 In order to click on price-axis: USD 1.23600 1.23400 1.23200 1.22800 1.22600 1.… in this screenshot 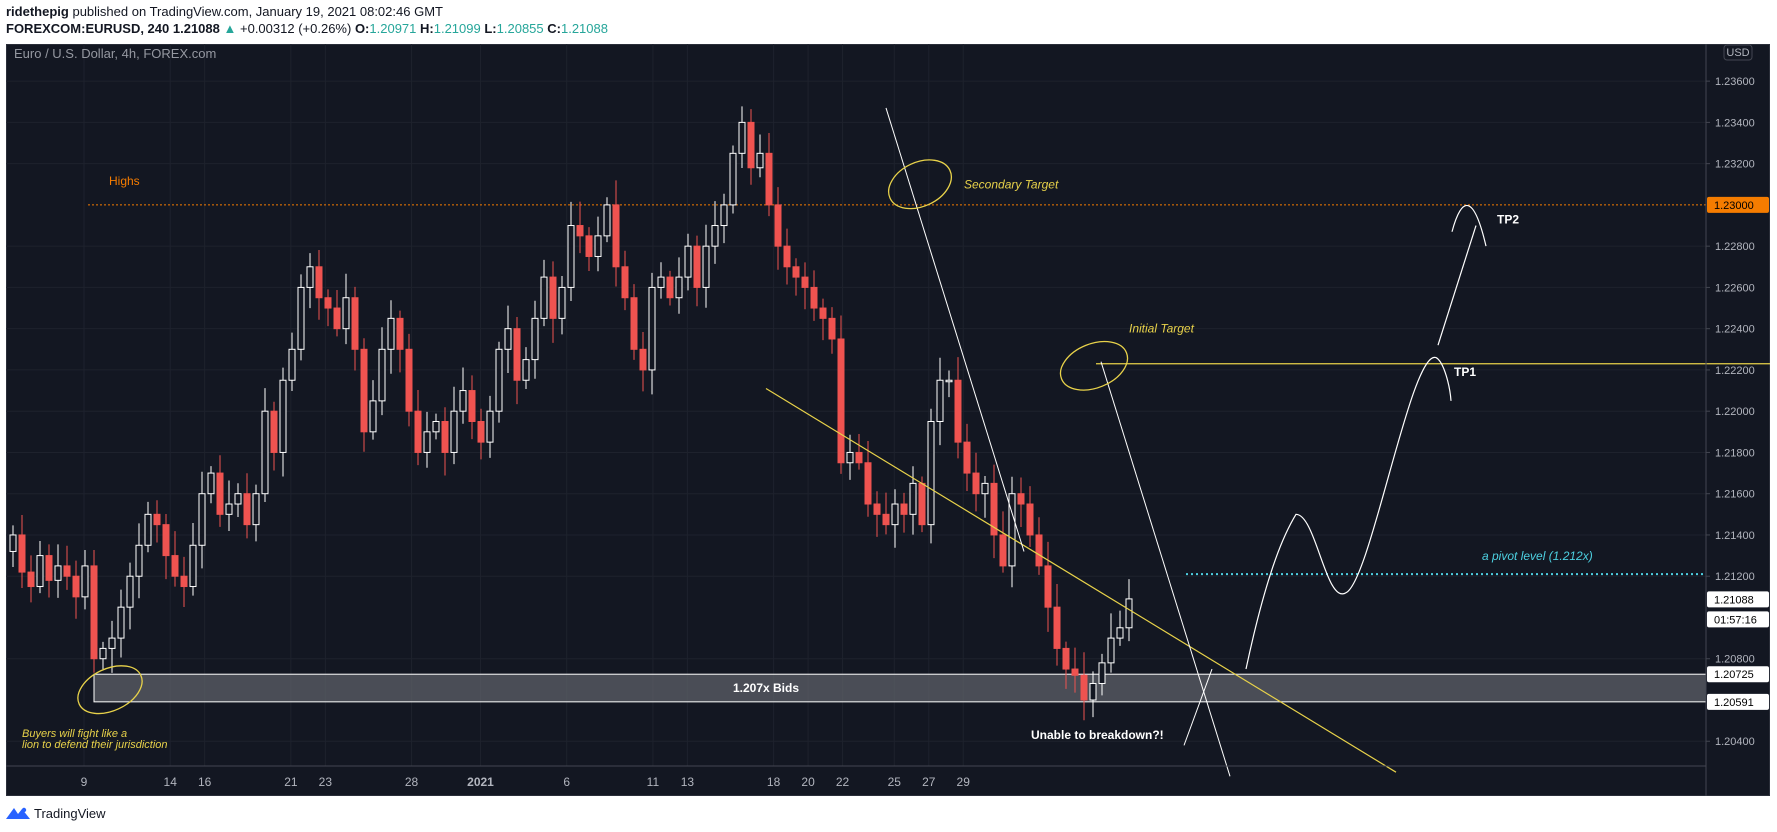, I will do `click(1737, 420)`.